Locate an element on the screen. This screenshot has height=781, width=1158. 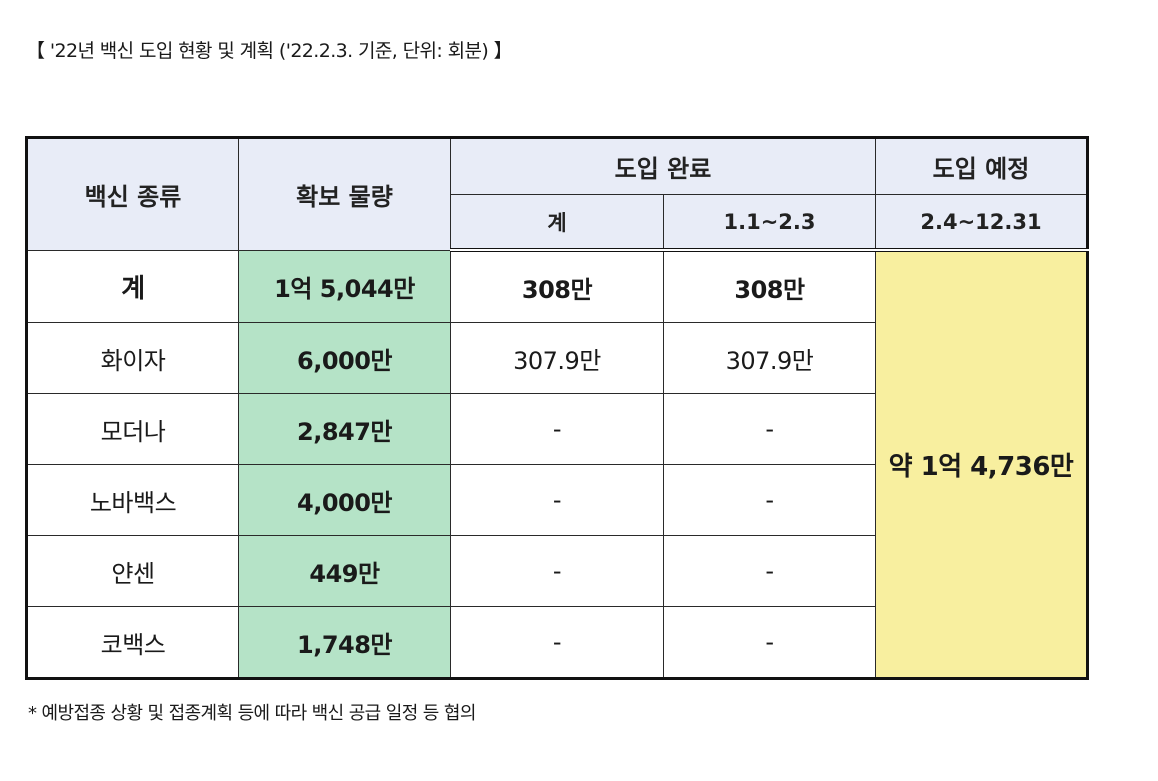
cell-vaccine-name: 코백스 is located at coordinates (132, 642).